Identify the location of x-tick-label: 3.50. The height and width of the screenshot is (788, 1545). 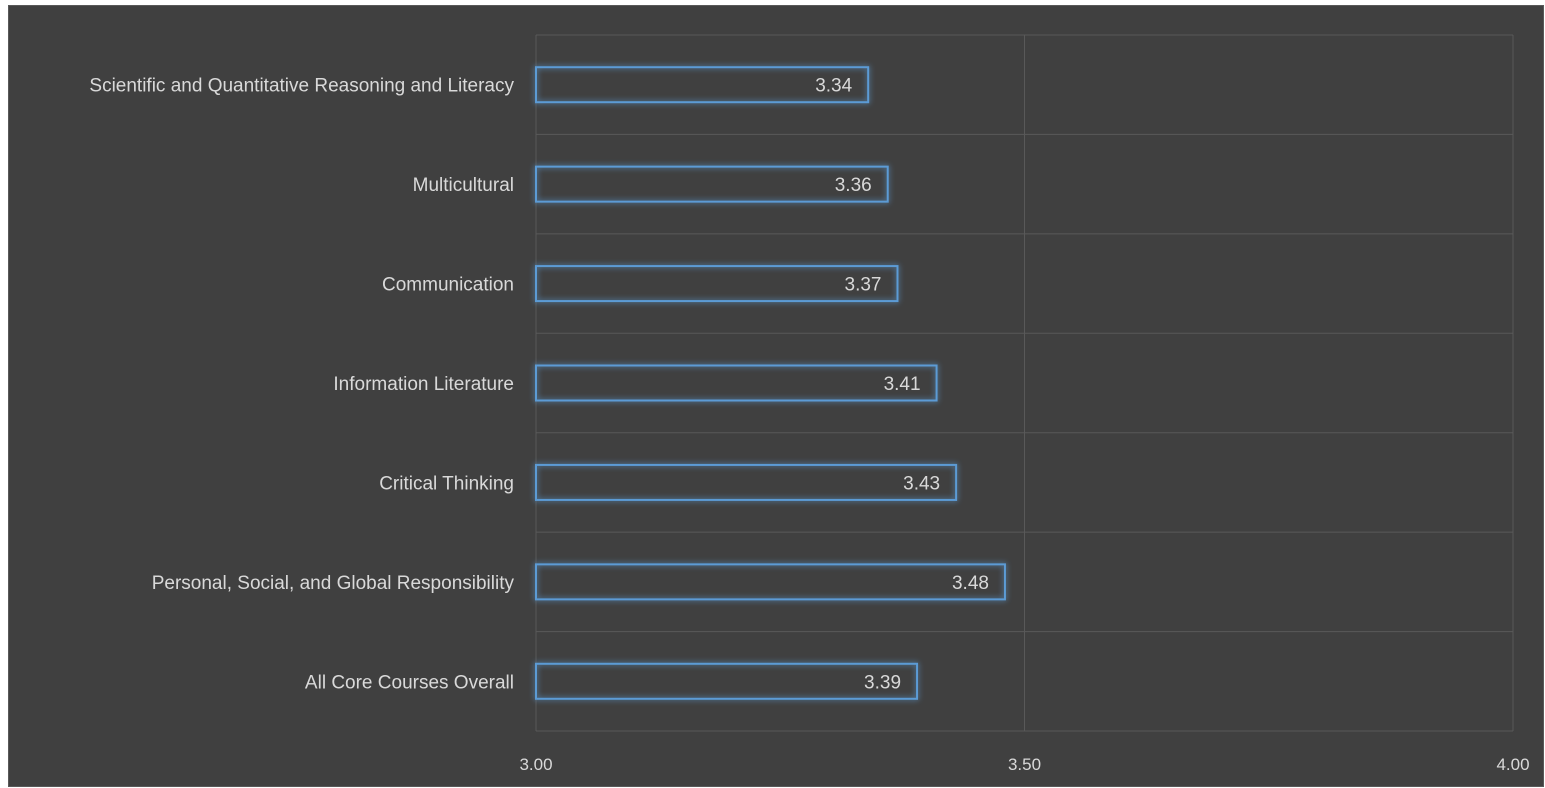
(1024, 764).